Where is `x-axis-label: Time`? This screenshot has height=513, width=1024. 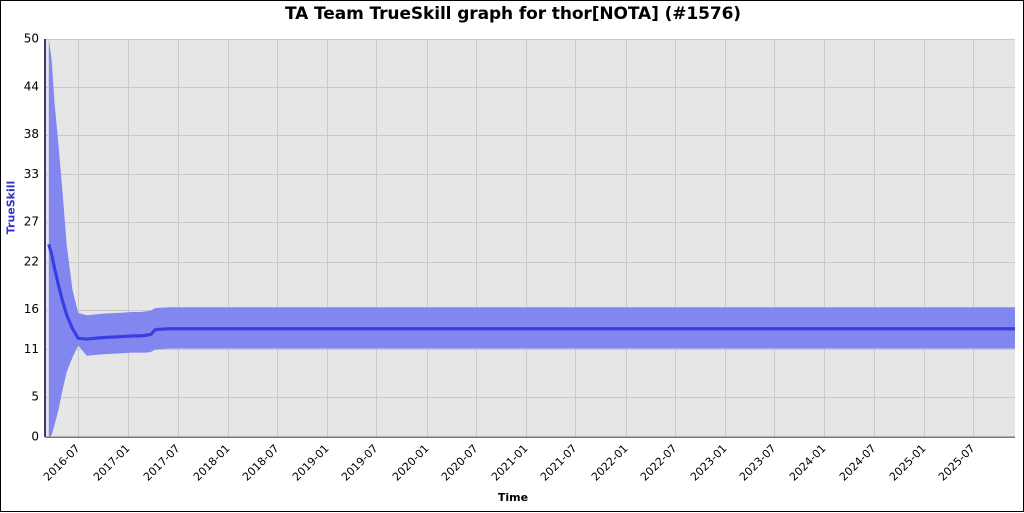 x-axis-label: Time is located at coordinates (513, 497).